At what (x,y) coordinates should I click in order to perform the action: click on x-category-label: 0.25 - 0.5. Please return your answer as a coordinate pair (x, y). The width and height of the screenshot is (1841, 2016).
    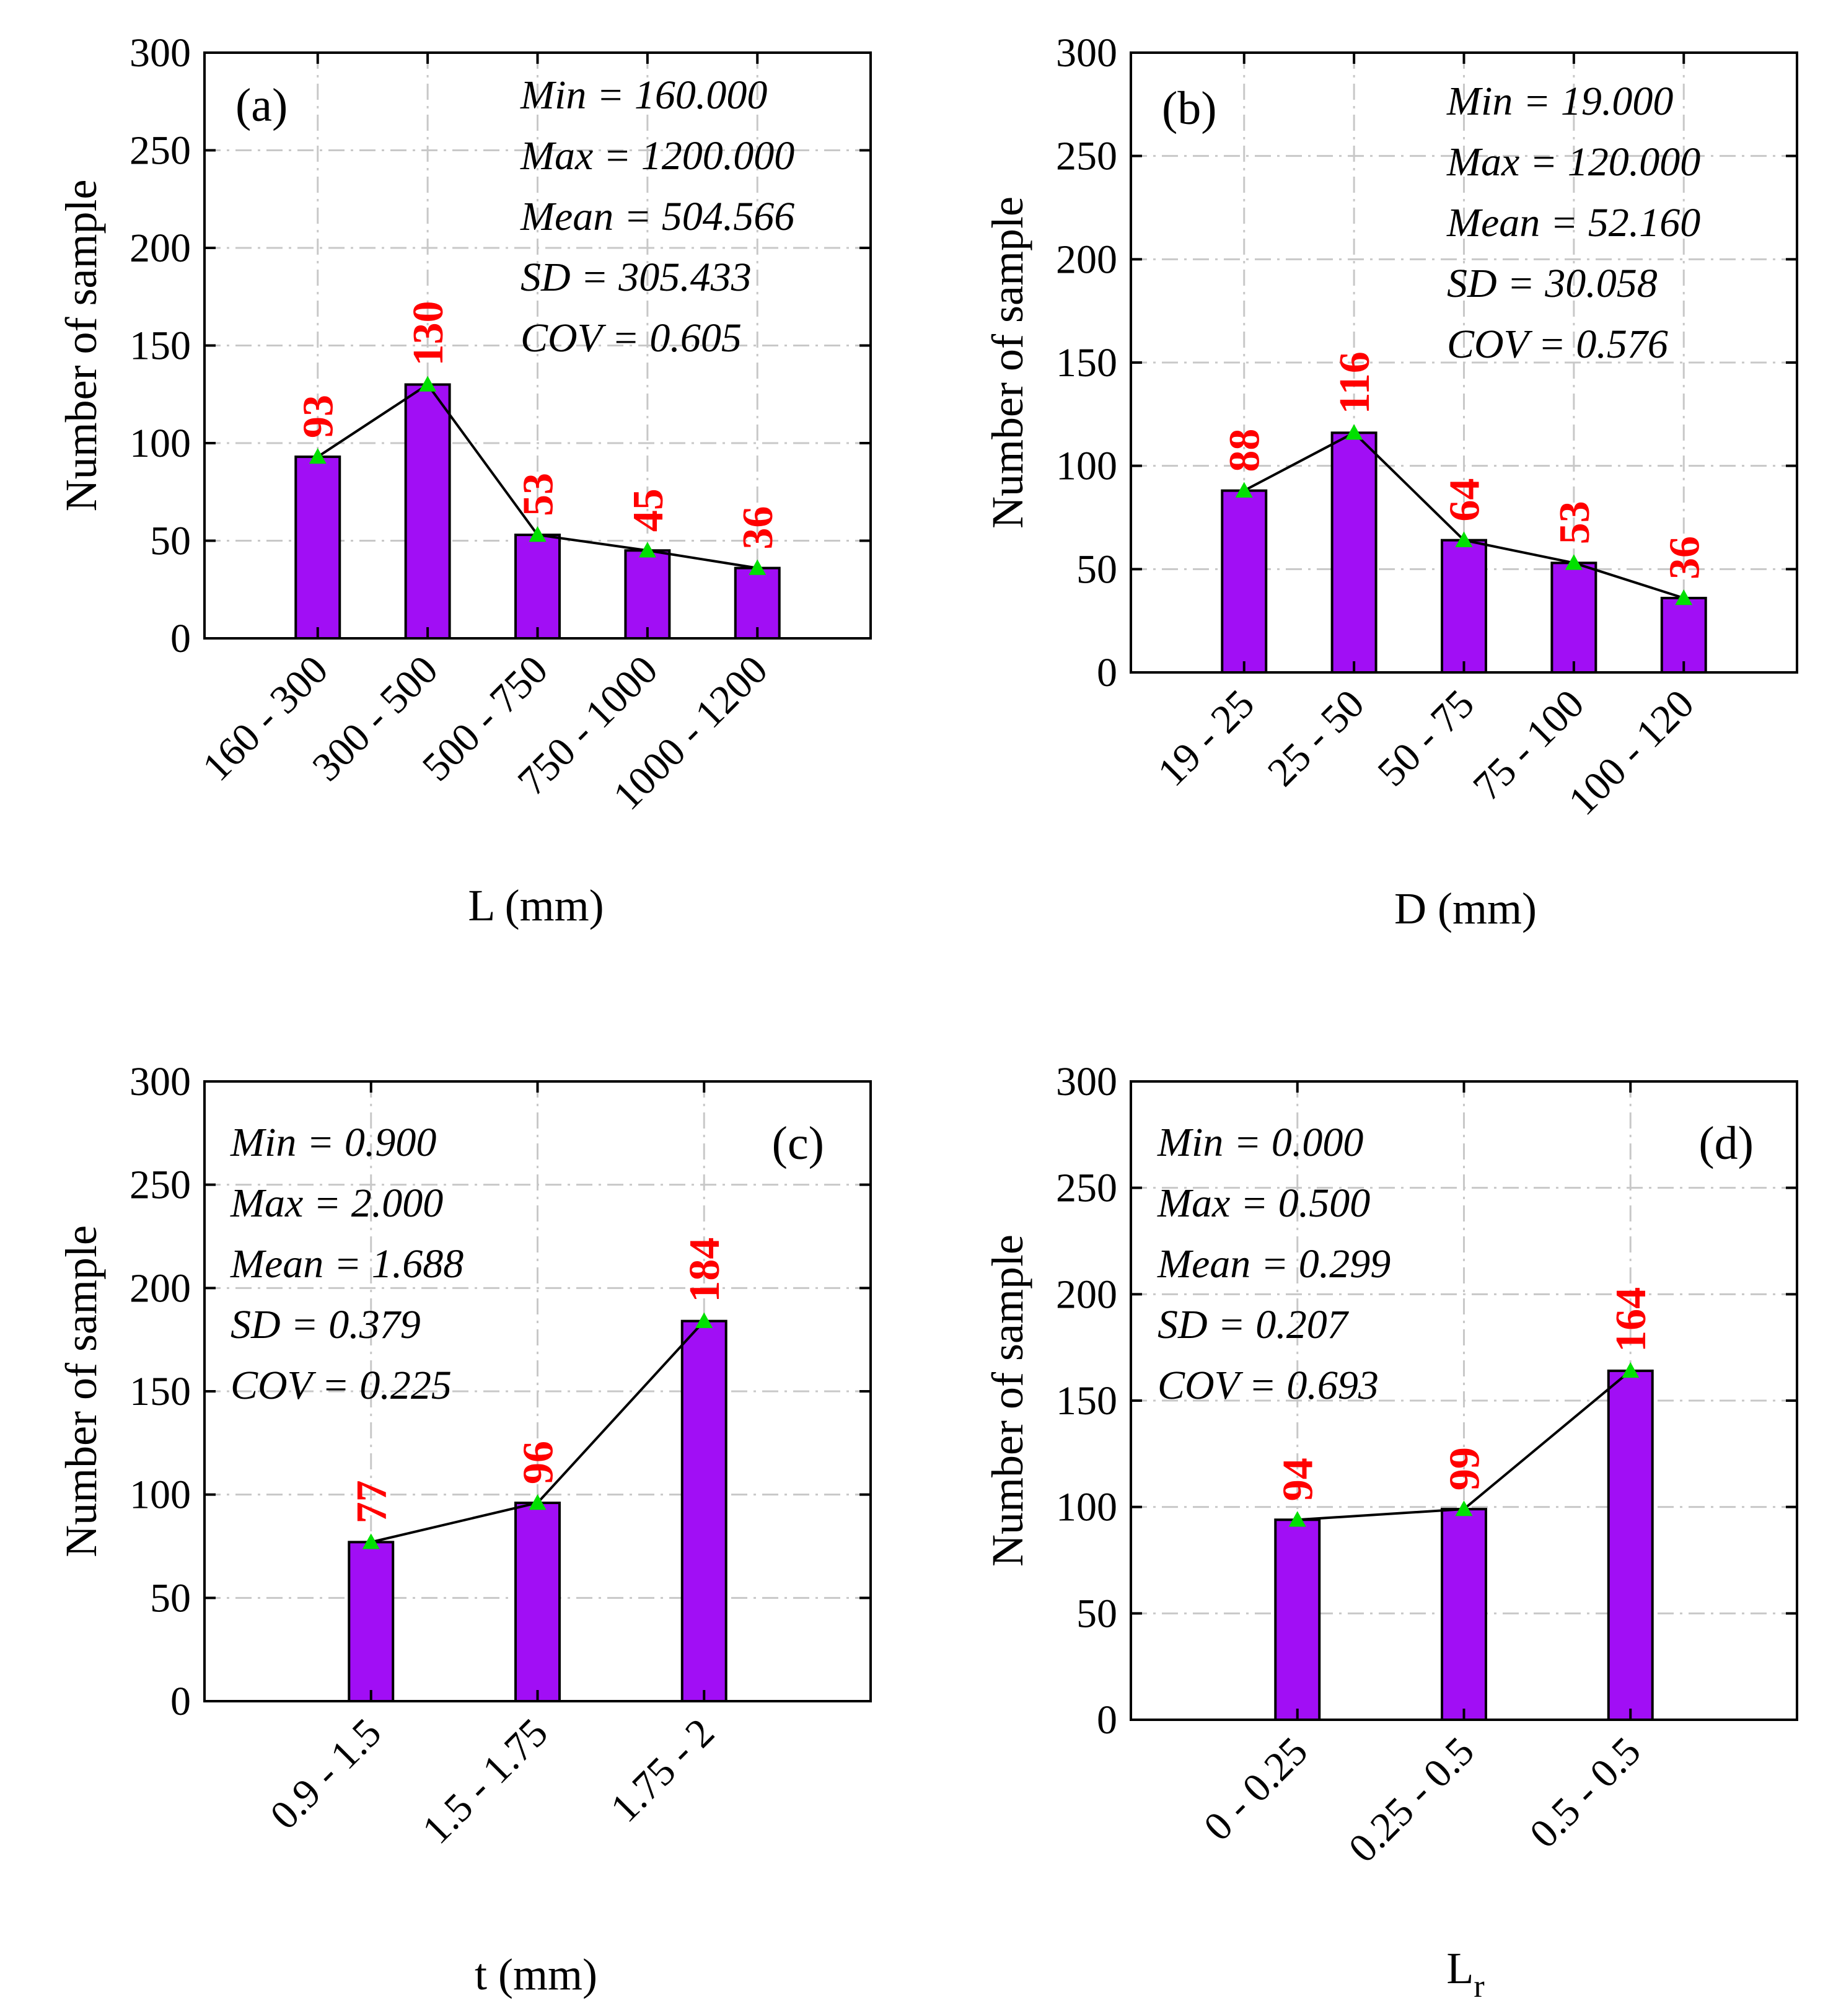
    Looking at the image, I should click on (1411, 1800).